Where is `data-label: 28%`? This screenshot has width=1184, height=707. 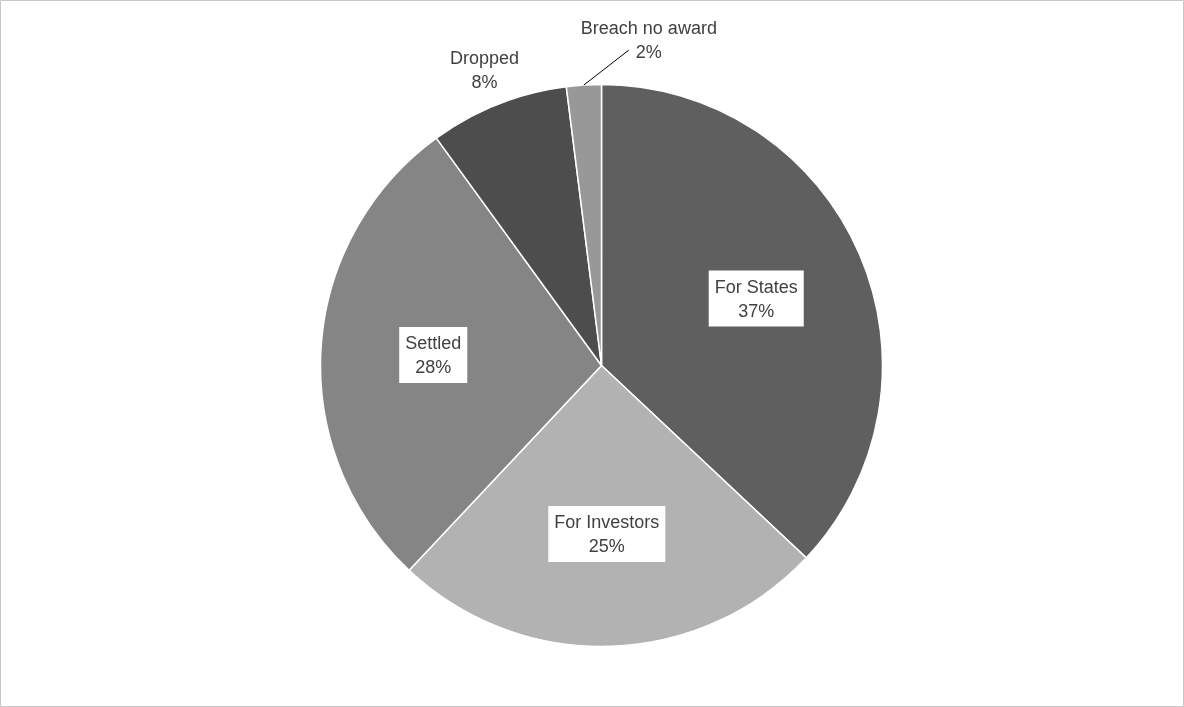 data-label: 28% is located at coordinates (433, 366).